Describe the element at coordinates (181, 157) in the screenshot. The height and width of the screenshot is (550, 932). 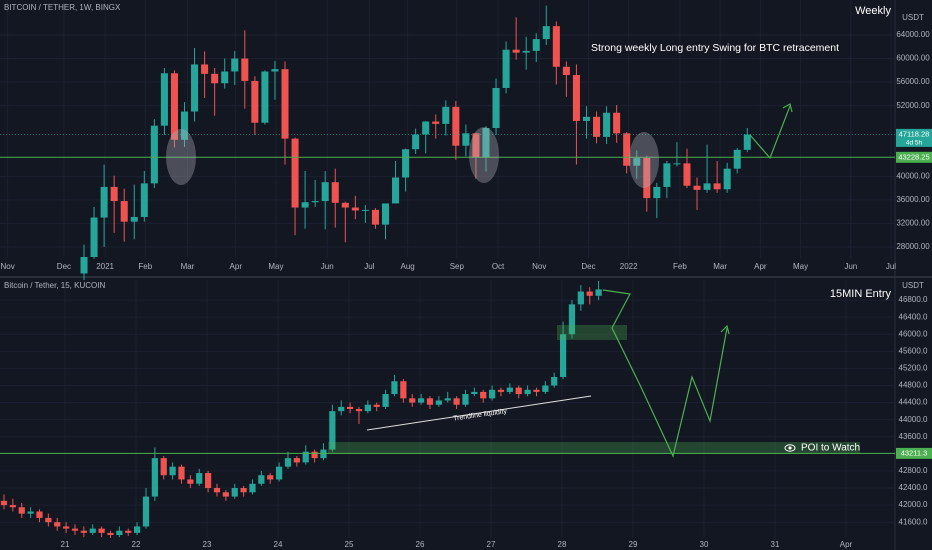
I see `highlight-ellipse` at that location.